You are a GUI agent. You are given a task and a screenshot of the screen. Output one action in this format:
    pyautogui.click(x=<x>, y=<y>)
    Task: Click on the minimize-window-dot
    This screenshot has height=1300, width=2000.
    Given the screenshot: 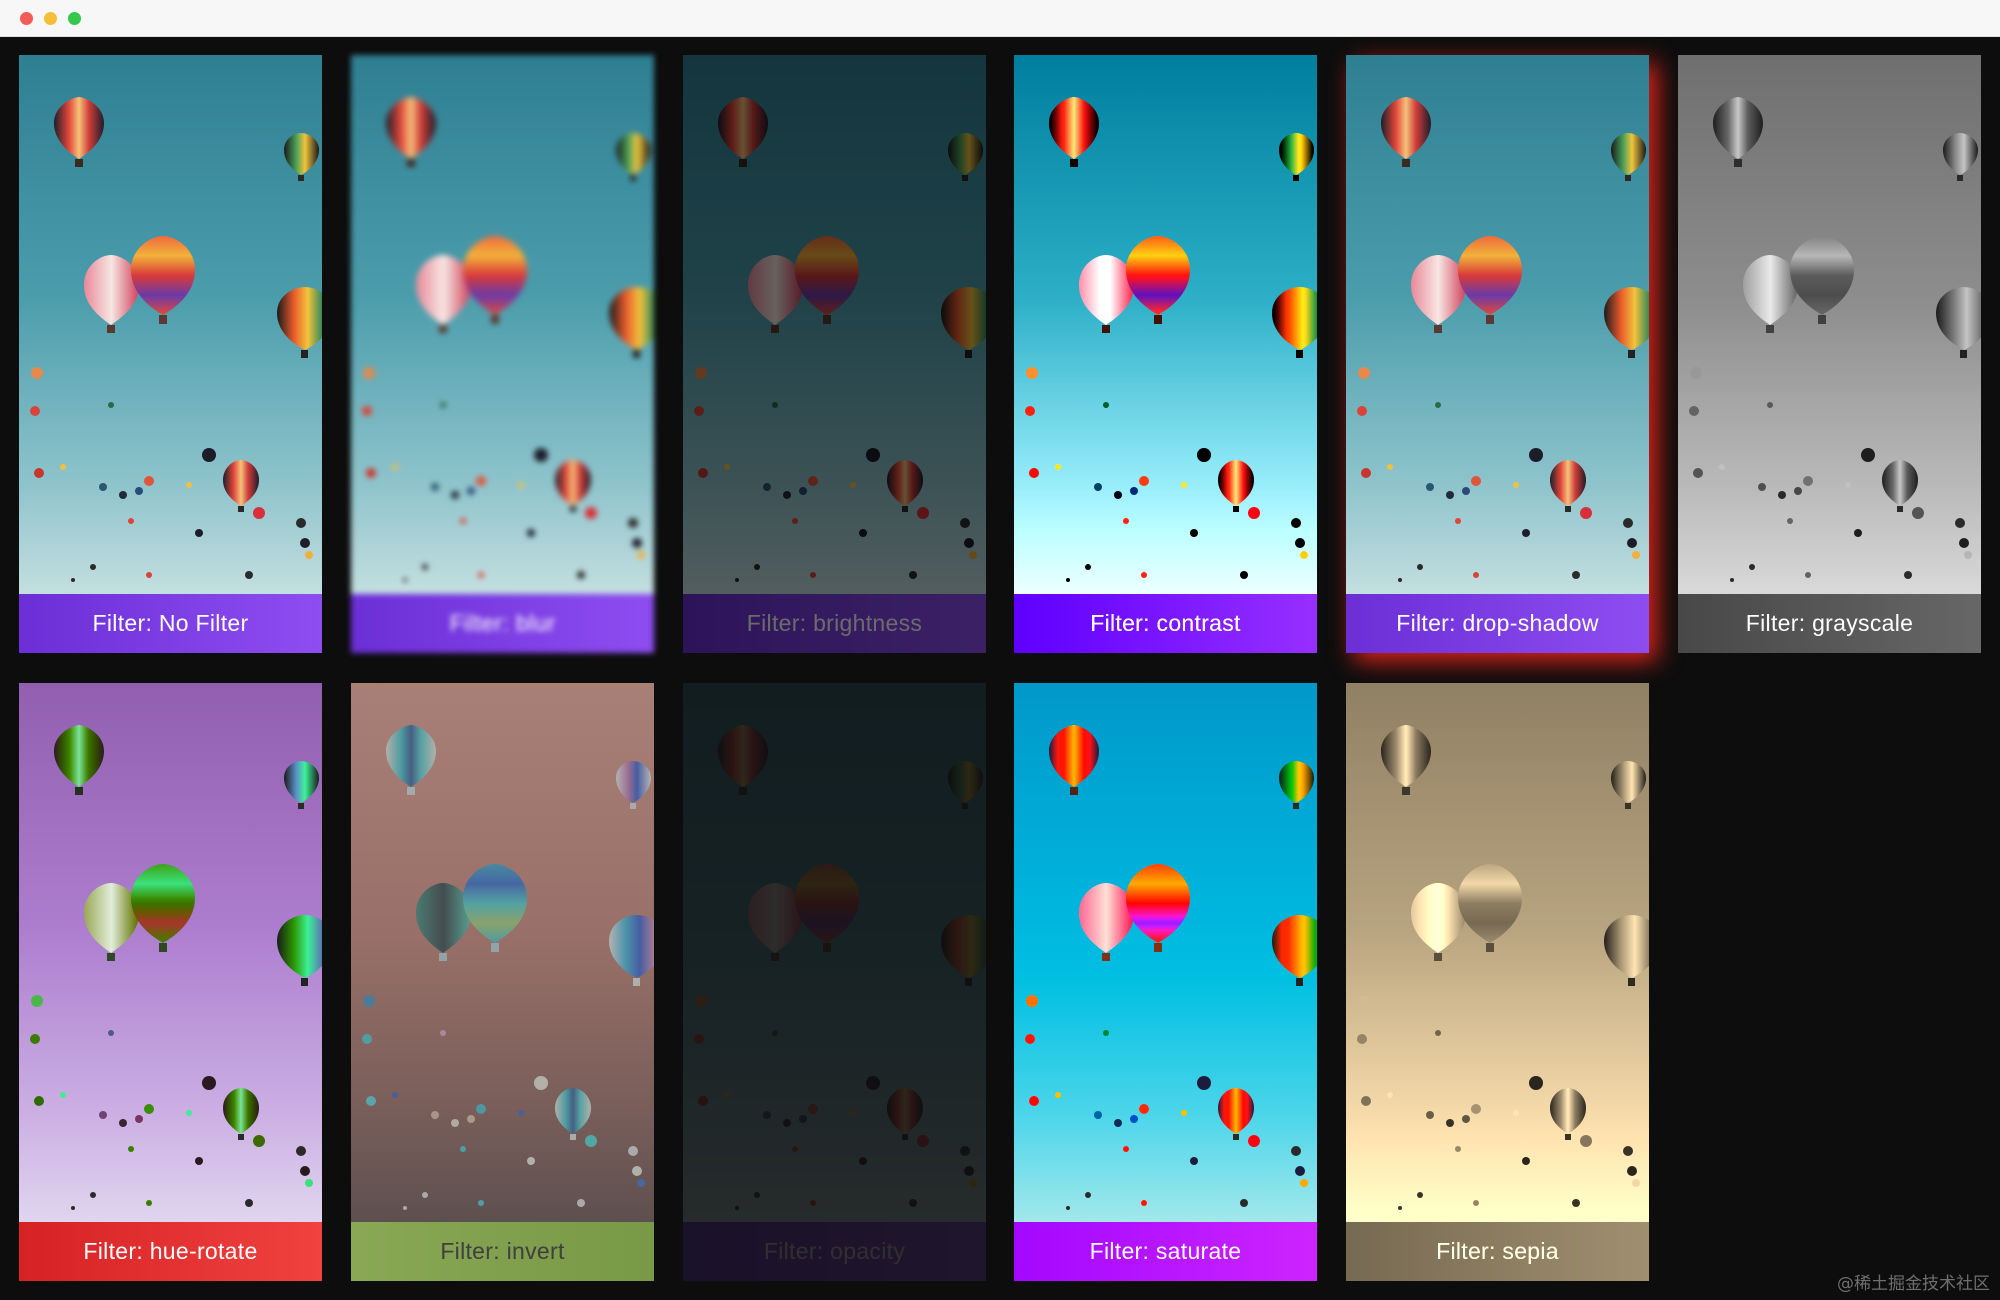 What is the action you would take?
    pyautogui.click(x=50, y=18)
    